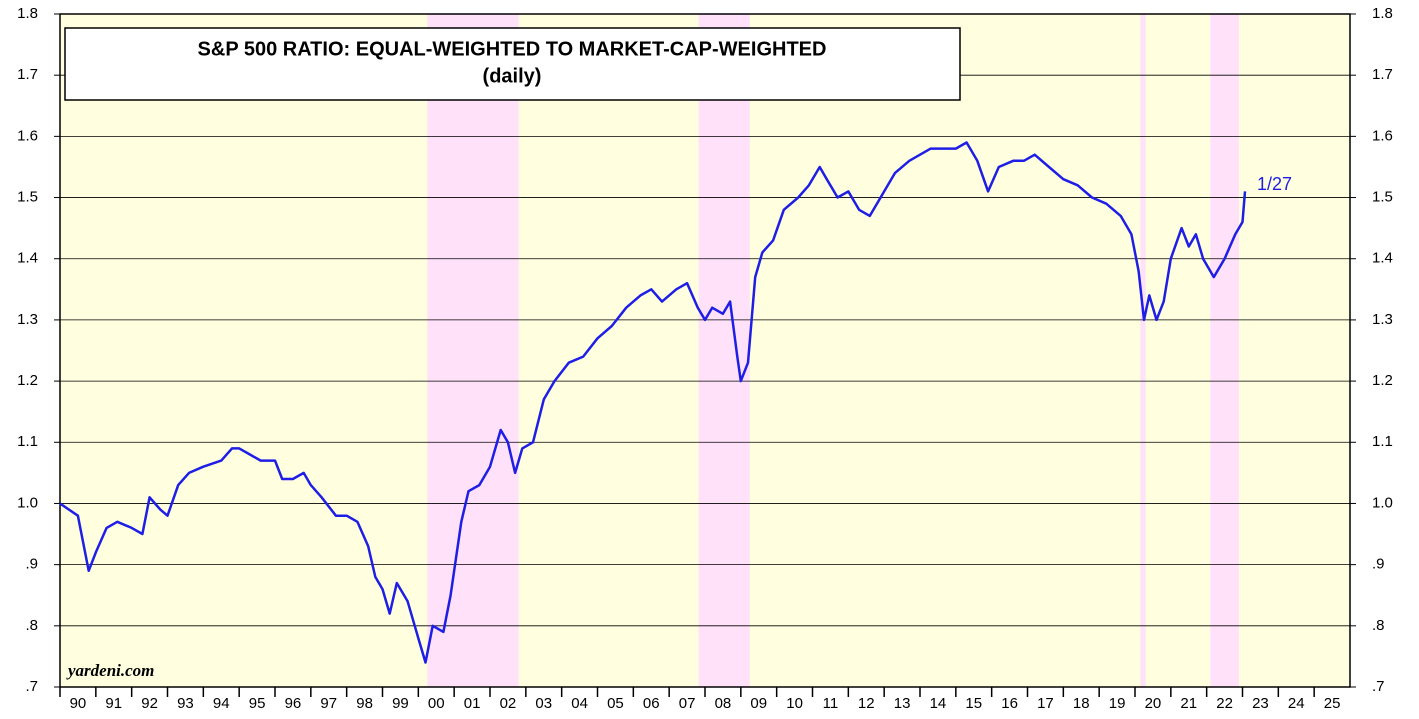  Describe the element at coordinates (1382, 197) in the screenshot. I see `y2-tick-label: 1.5` at that location.